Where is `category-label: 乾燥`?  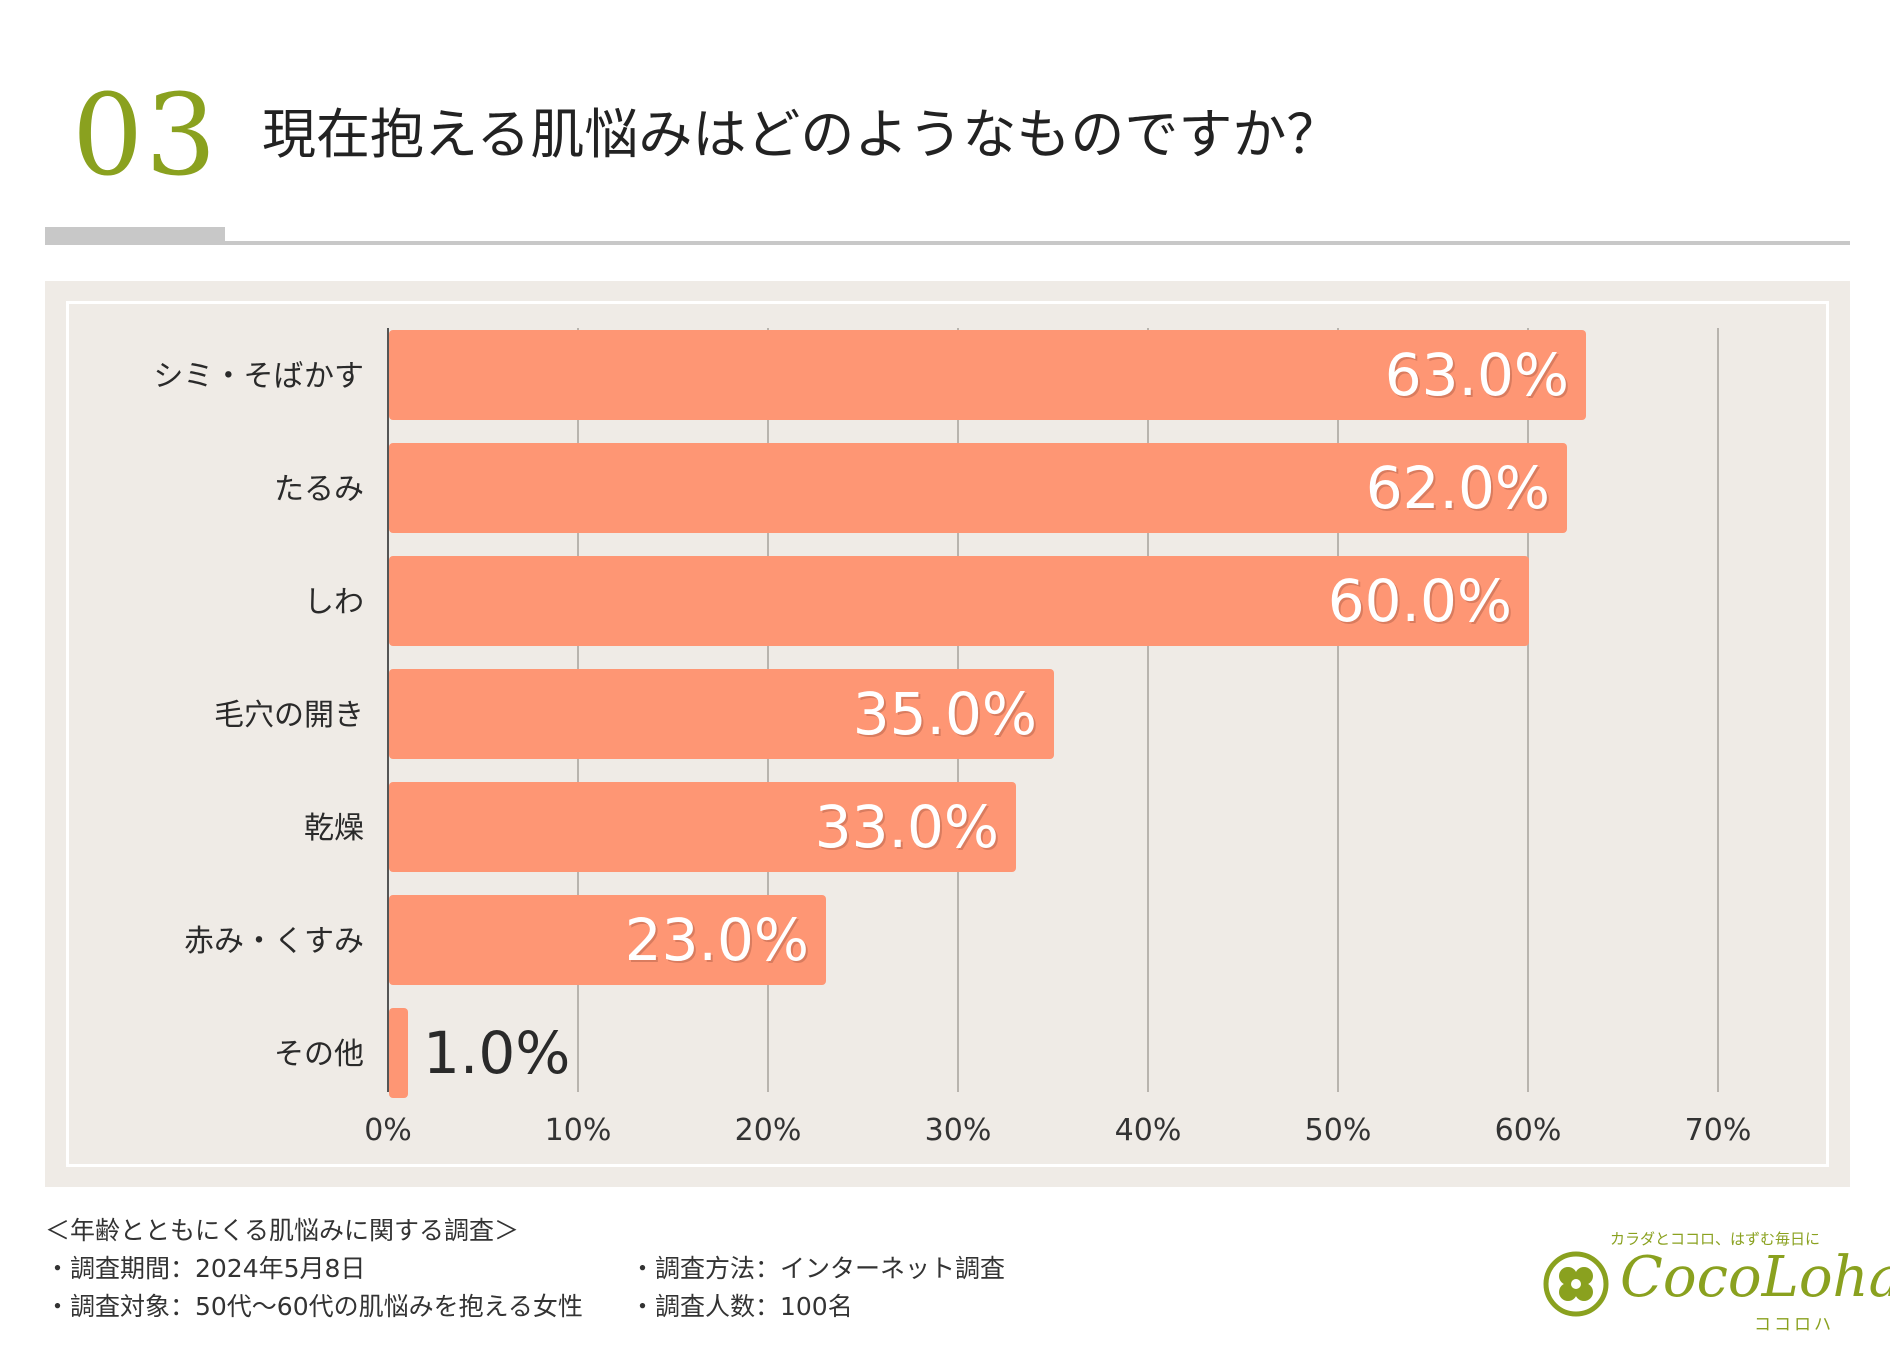
category-label: 乾燥 is located at coordinates (334, 828).